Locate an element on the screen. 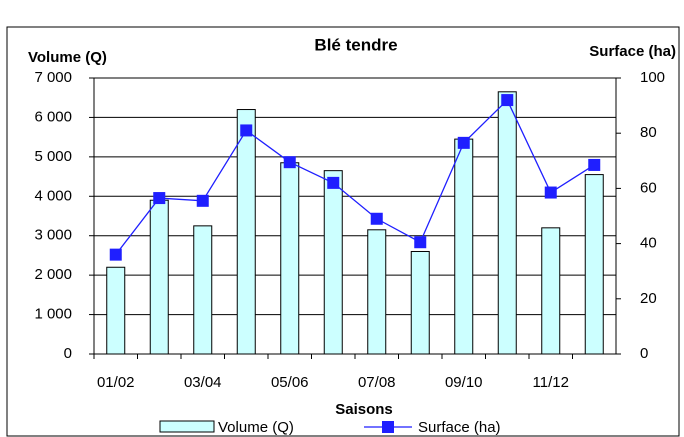  y2-tick-label: 100 is located at coordinates (652, 77).